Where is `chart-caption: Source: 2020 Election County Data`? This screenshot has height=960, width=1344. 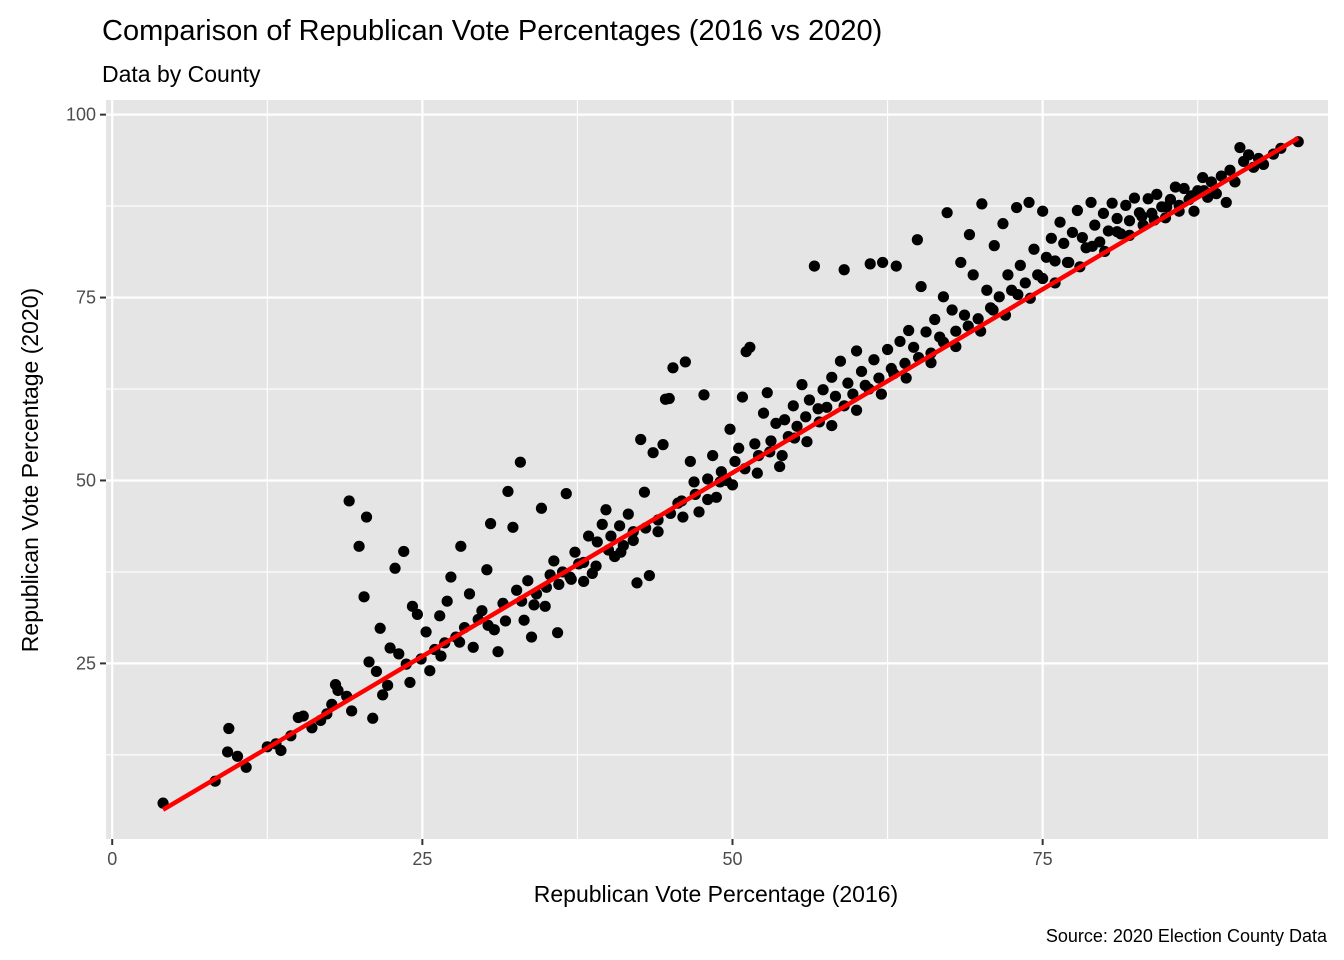 chart-caption: Source: 2020 Election County Data is located at coordinates (1187, 936).